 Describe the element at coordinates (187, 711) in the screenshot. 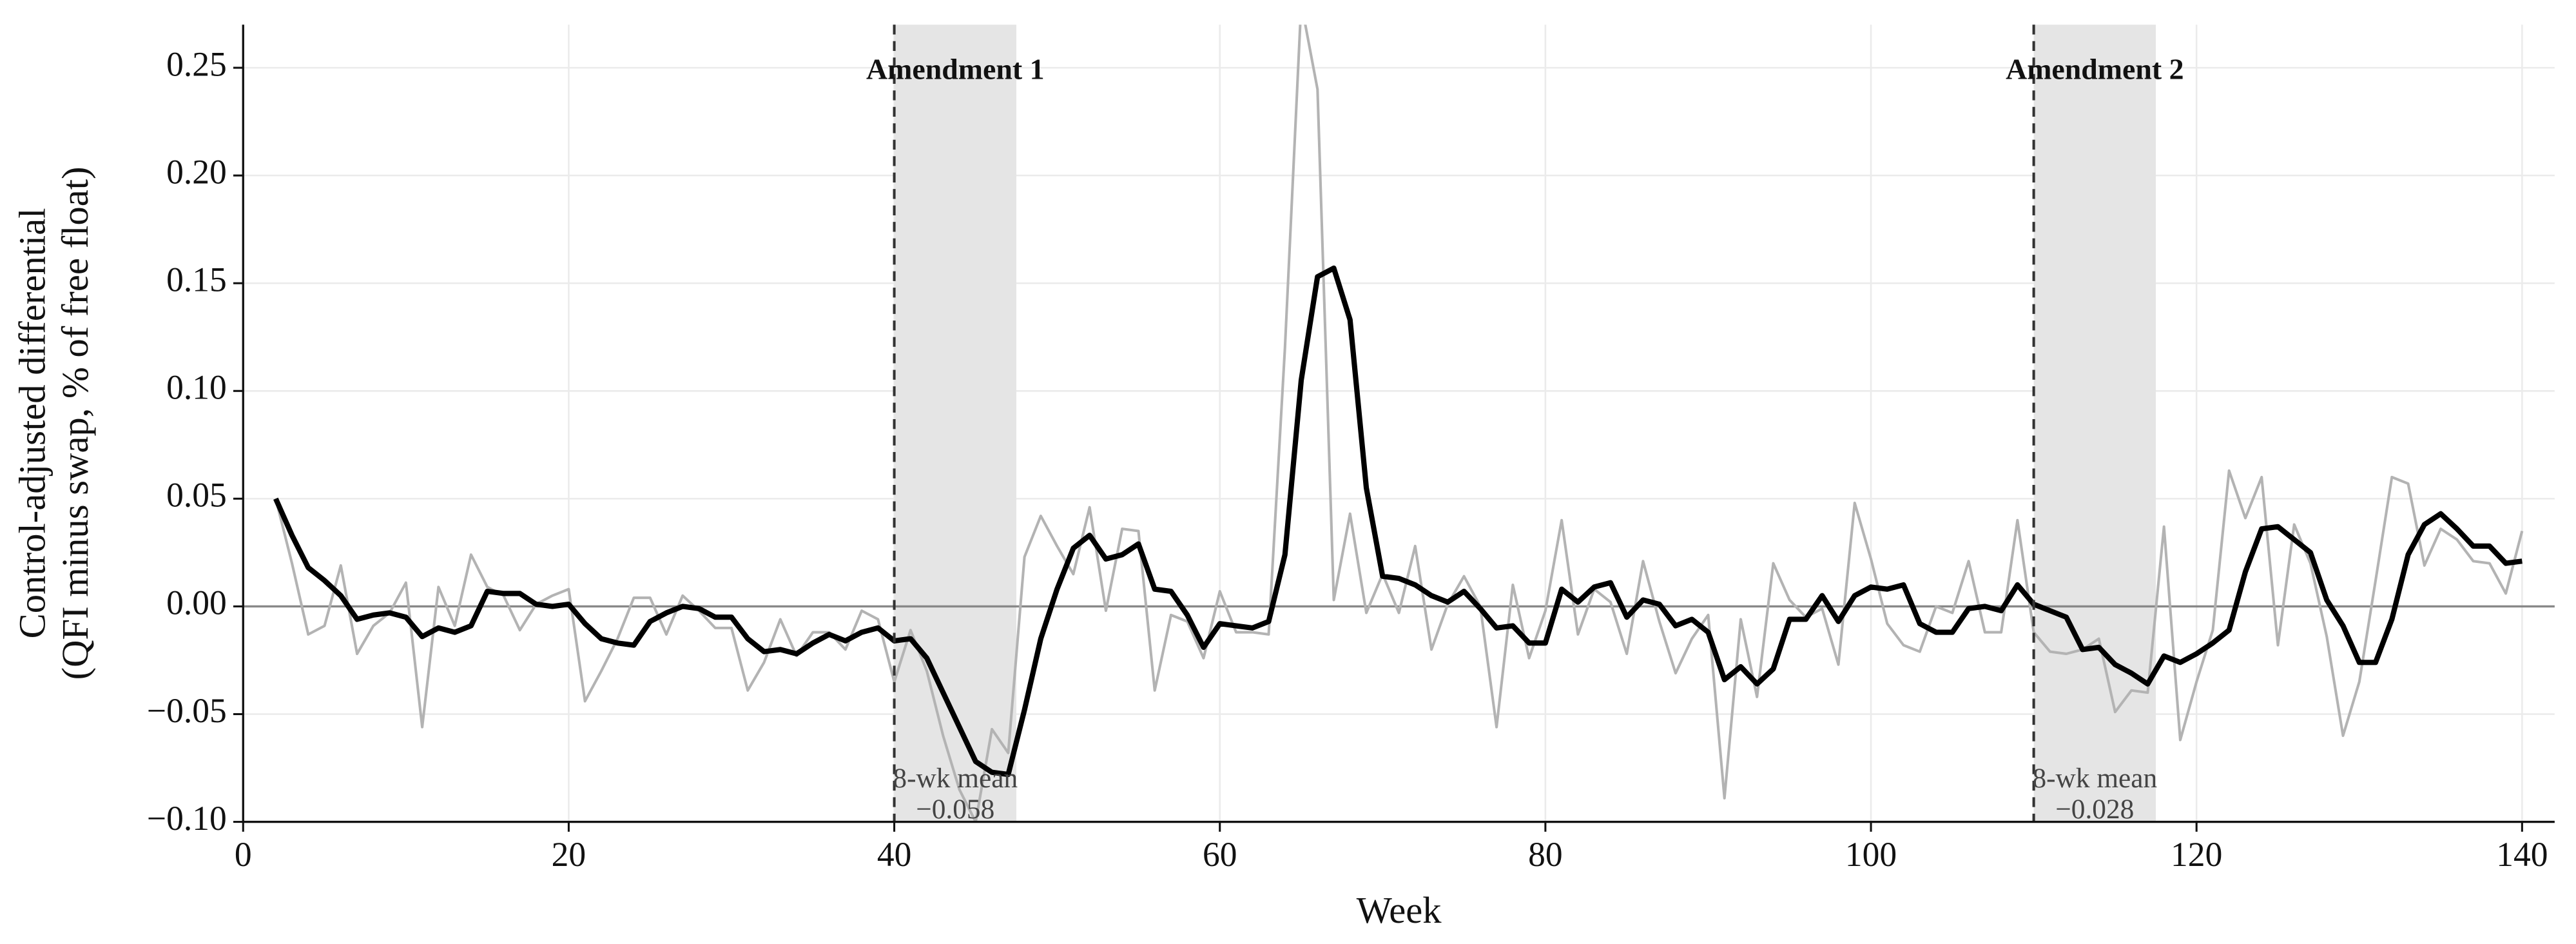

I see `y-tick-label: −0.05` at that location.